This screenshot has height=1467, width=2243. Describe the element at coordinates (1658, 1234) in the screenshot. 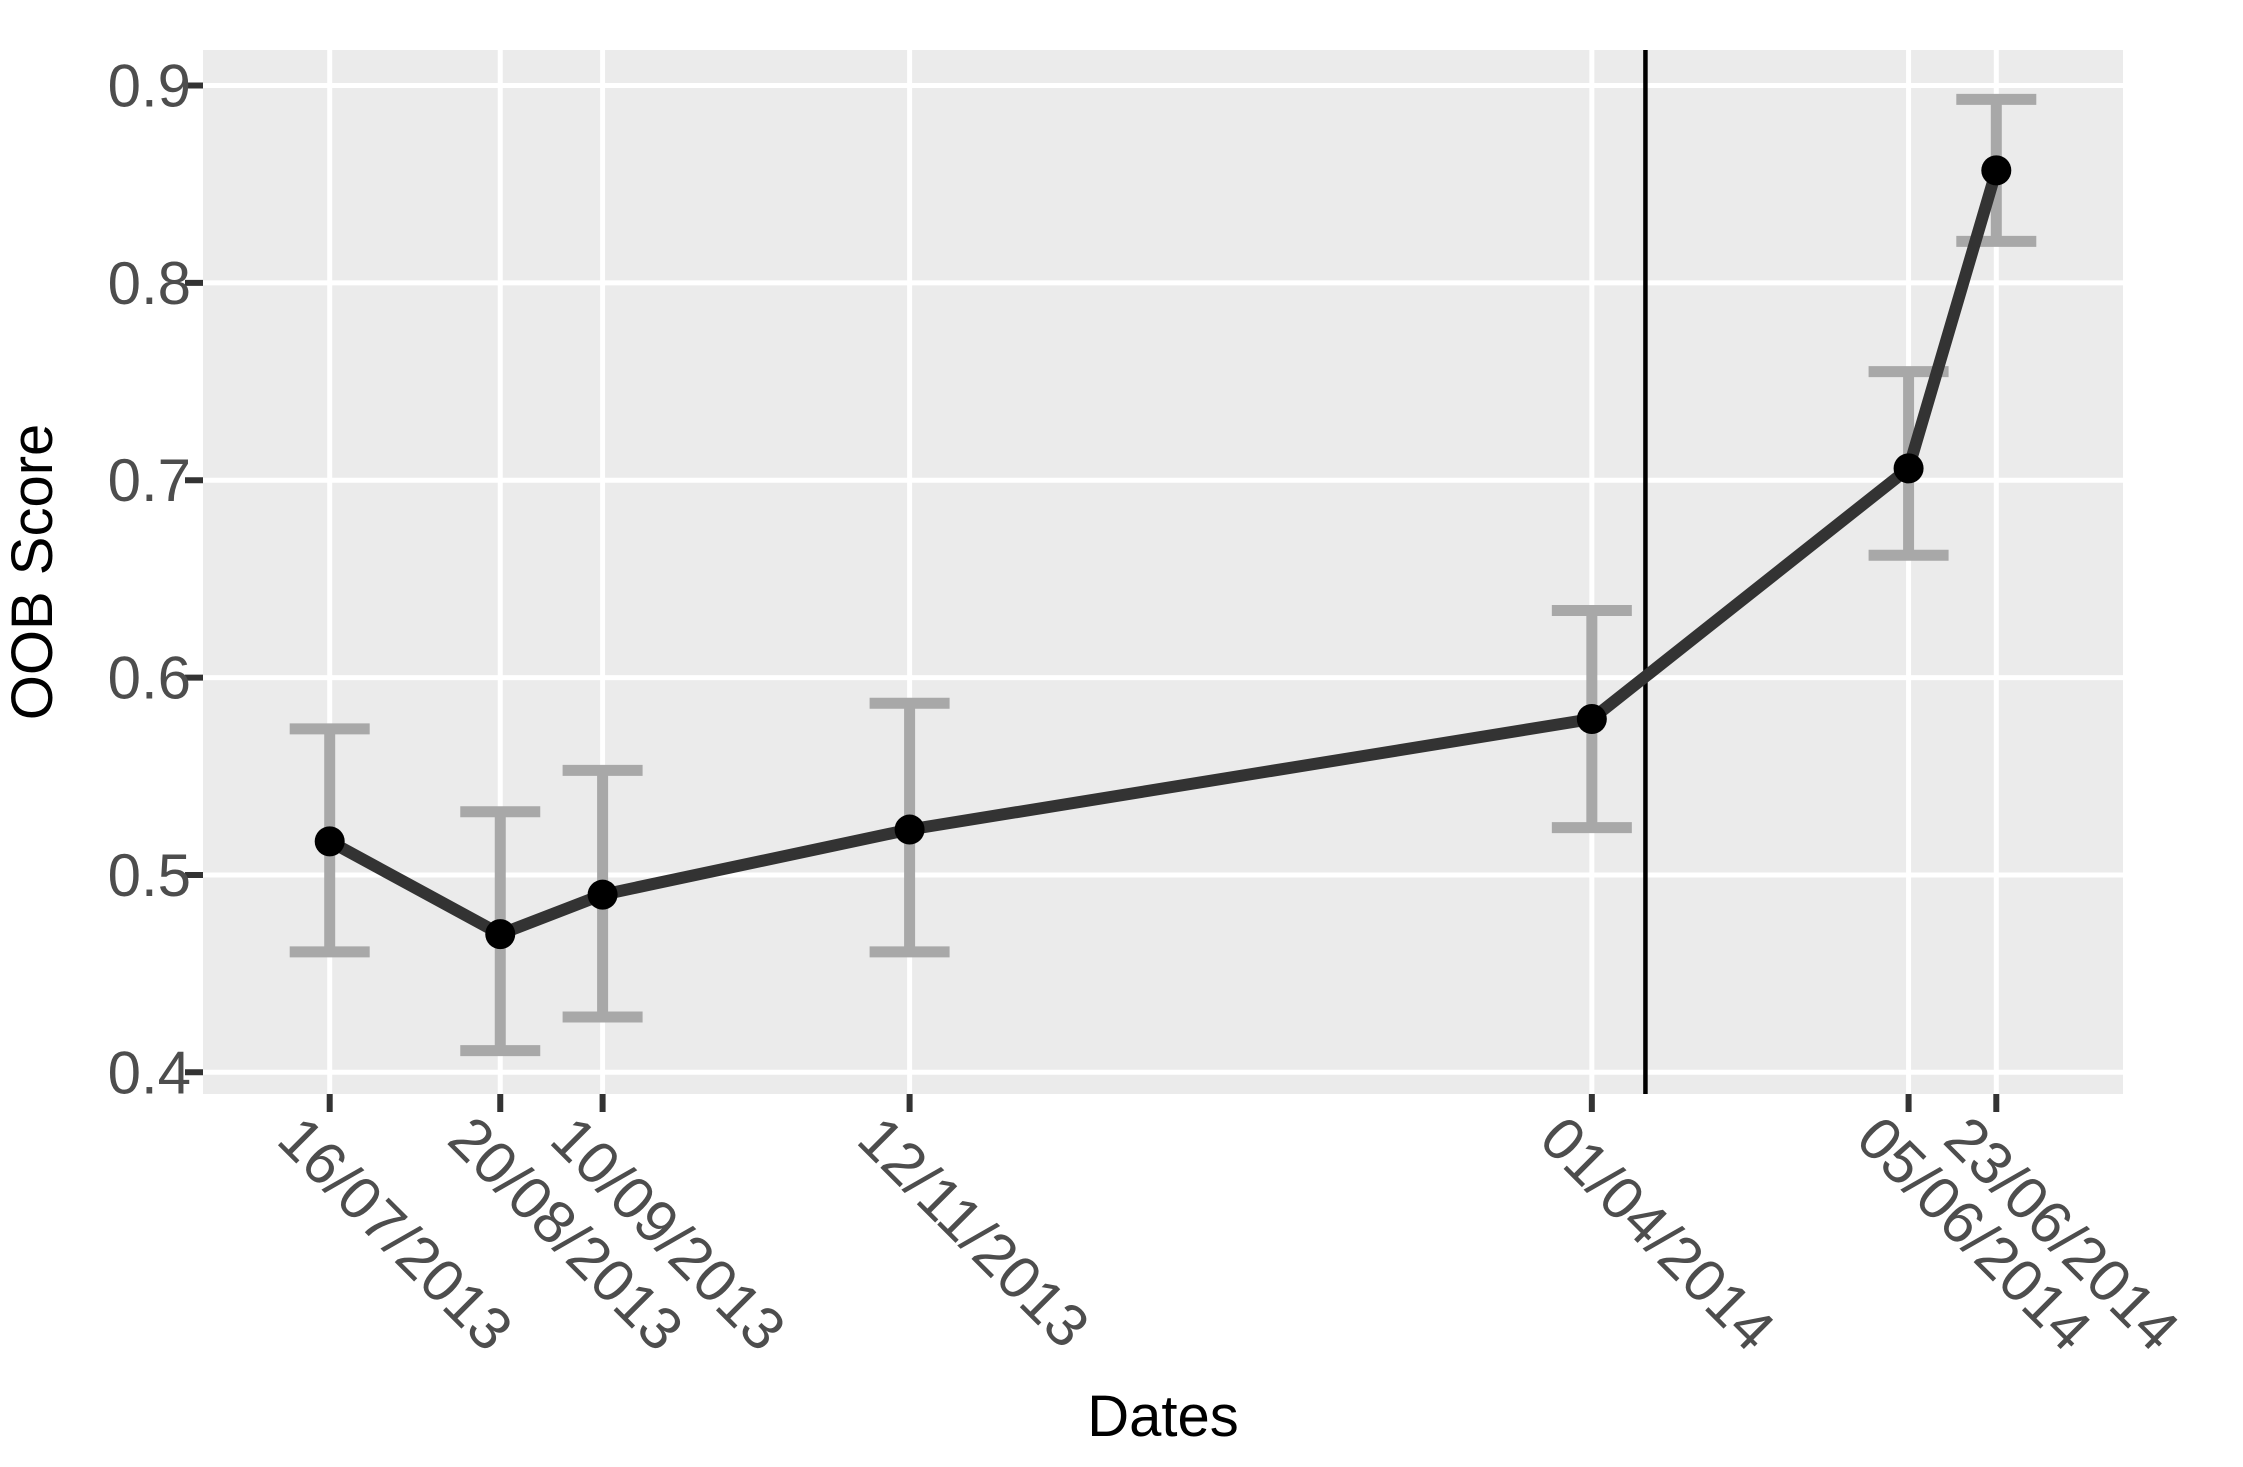

I see `x-tick-label: 01/04/2014` at that location.